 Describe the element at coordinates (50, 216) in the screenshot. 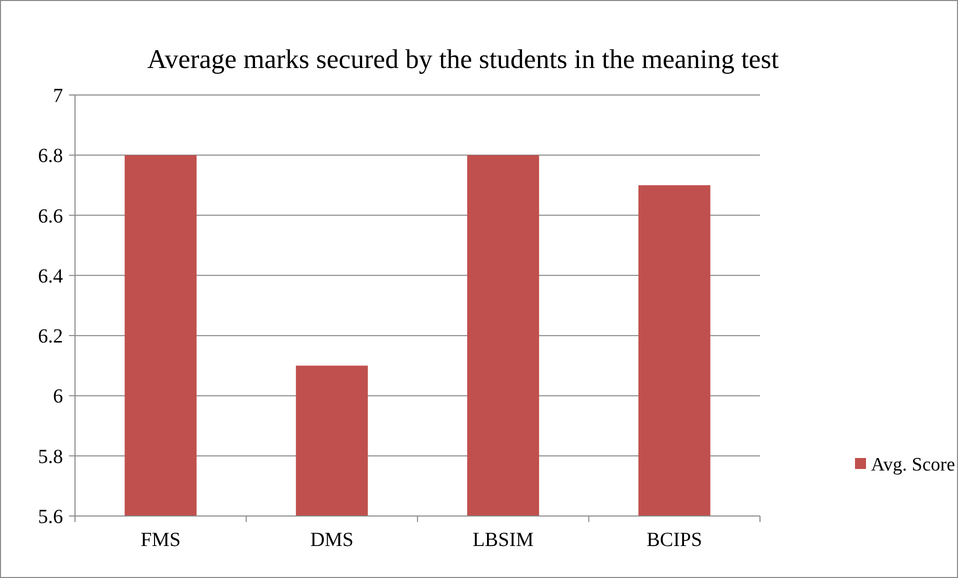

I see `y-tick-label: 6.6` at that location.